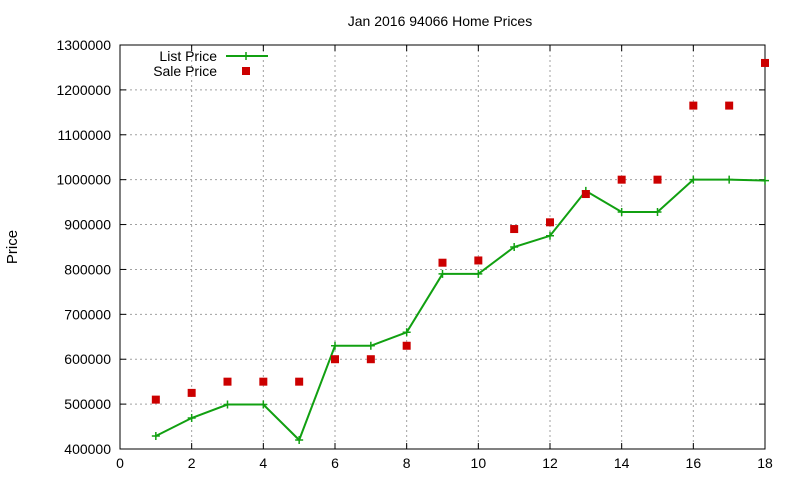  What do you see at coordinates (188, 56) in the screenshot?
I see `legend-list-price-label: List Price` at bounding box center [188, 56].